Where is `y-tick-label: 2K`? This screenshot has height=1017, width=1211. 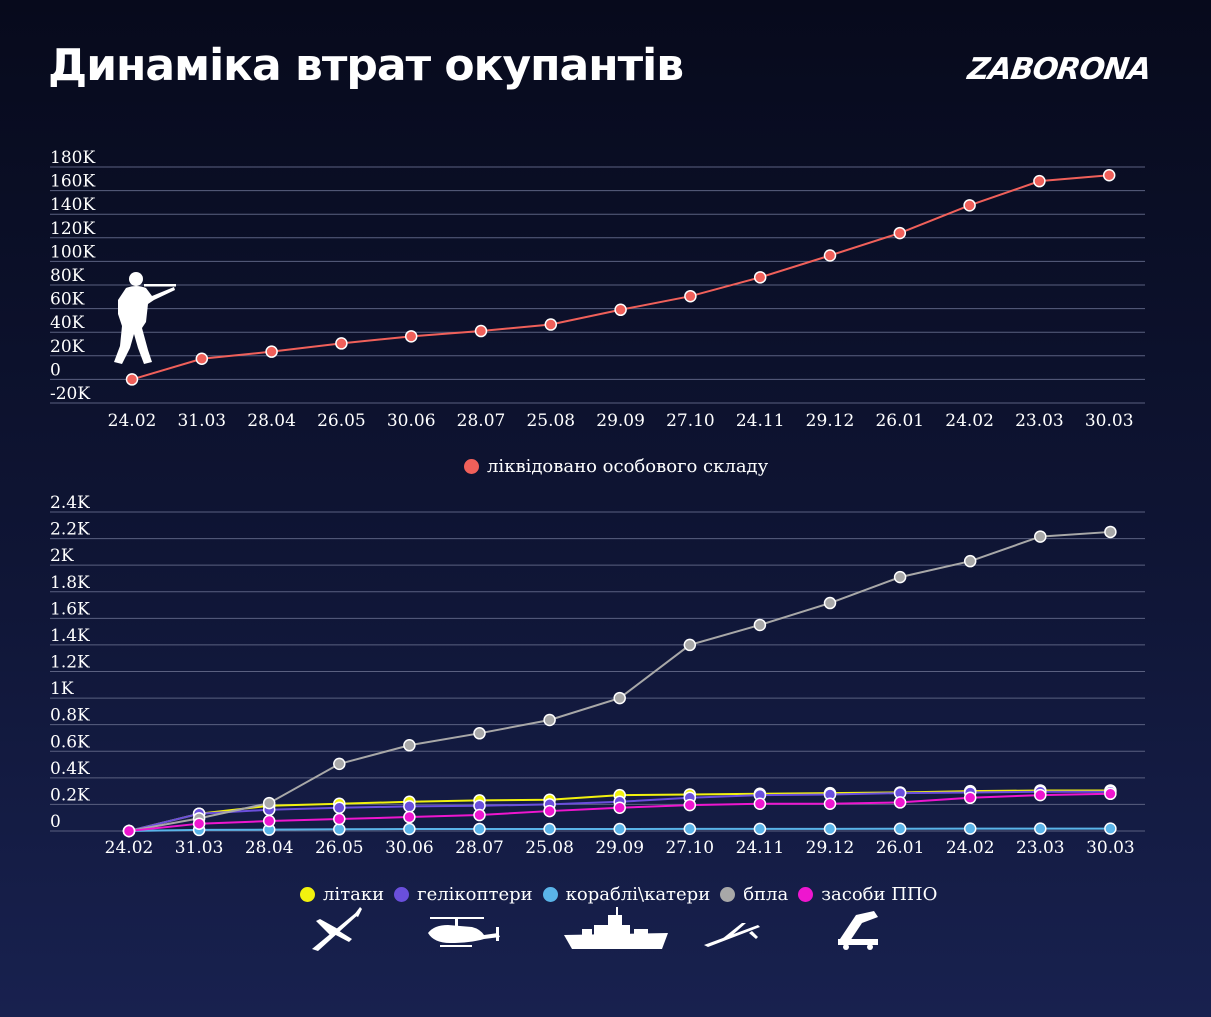 y-tick-label: 2K is located at coordinates (62, 556).